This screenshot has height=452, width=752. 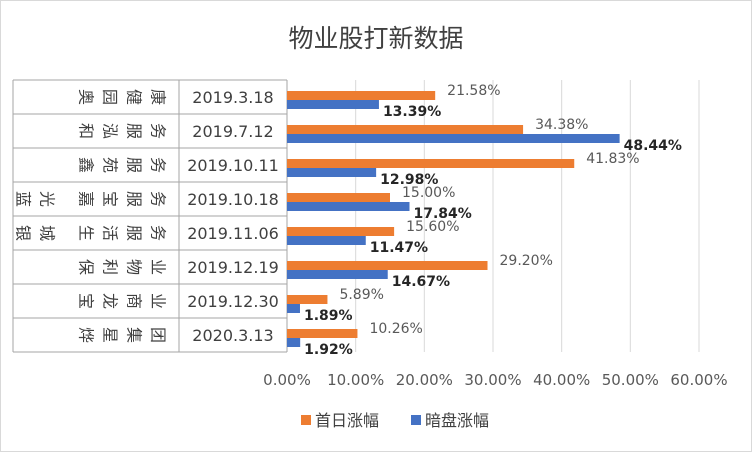 What do you see at coordinates (443, 214) in the screenshot?
I see `data-label: 17.84%` at bounding box center [443, 214].